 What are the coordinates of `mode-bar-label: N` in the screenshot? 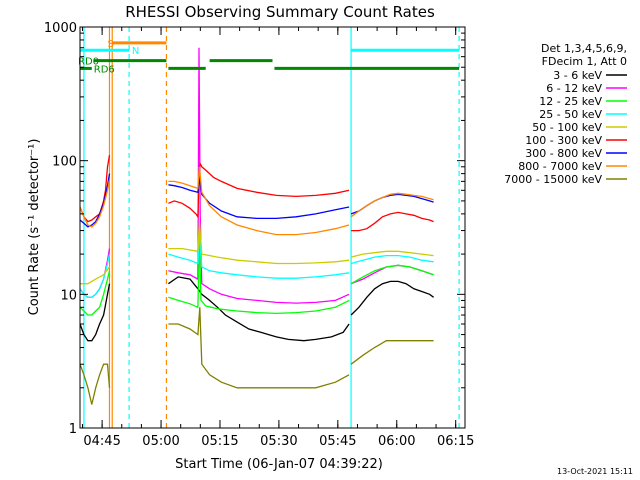 It's located at (135, 51).